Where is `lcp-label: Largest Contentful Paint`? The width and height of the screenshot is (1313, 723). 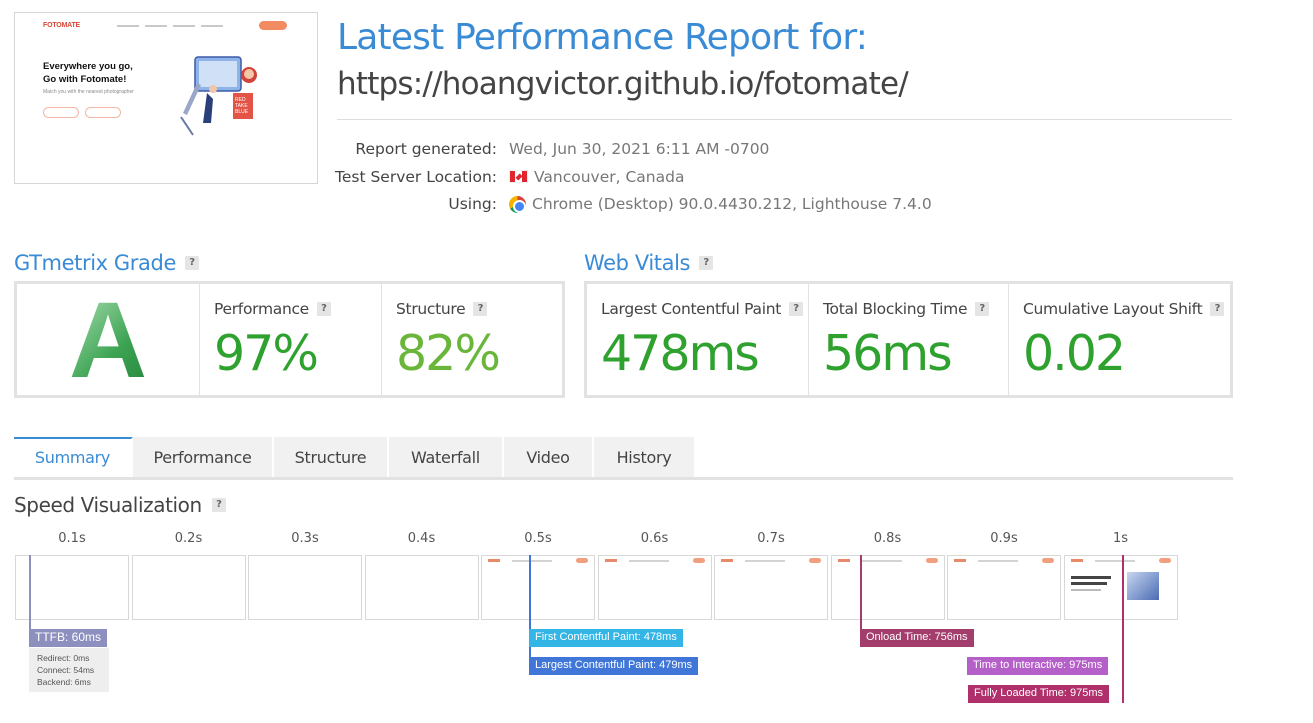 lcp-label: Largest Contentful Paint is located at coordinates (691, 309).